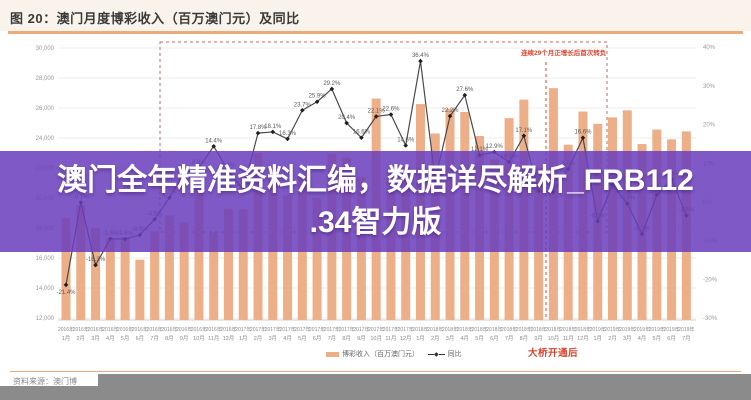 Image resolution: width=751 pixels, height=400 pixels. What do you see at coordinates (372, 354) in the screenshot?
I see `legend-item-revenue: 博彩收入（百万澳门元）` at bounding box center [372, 354].